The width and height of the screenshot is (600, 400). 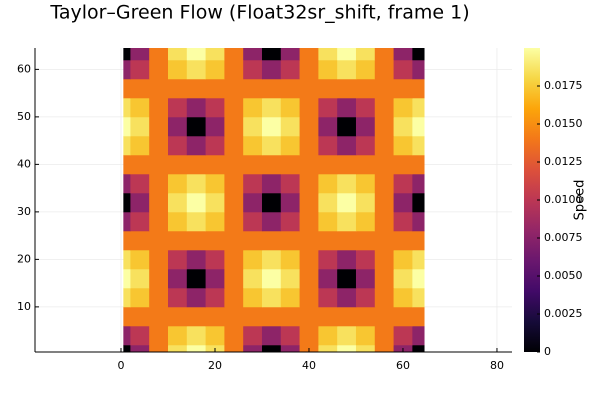 What do you see at coordinates (403, 365) in the screenshot?
I see `x-tick-label: 60` at bounding box center [403, 365].